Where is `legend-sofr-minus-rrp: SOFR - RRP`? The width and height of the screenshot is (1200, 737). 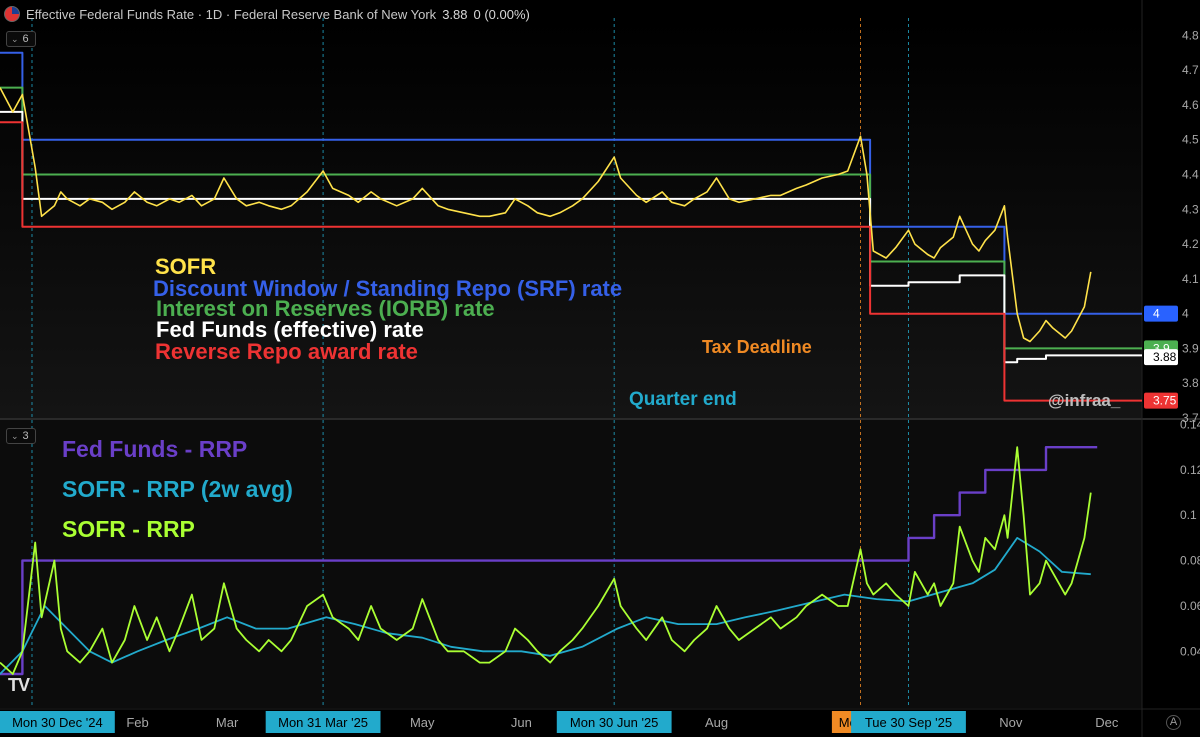
legend-sofr-minus-rrp: SOFR - RRP is located at coordinates (128, 529).